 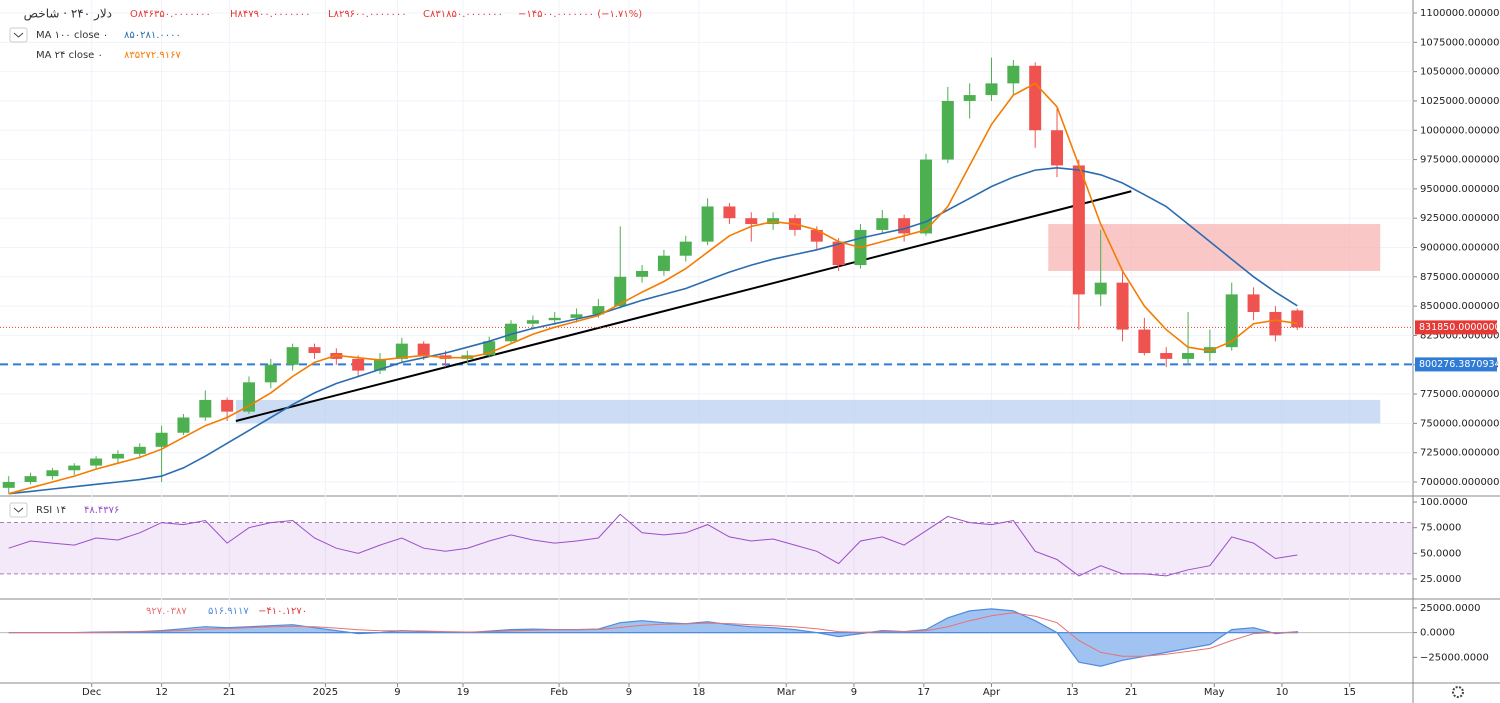 What do you see at coordinates (101, 510) in the screenshot?
I see `rsi-value: ۴۸.۴۳۷۶` at bounding box center [101, 510].